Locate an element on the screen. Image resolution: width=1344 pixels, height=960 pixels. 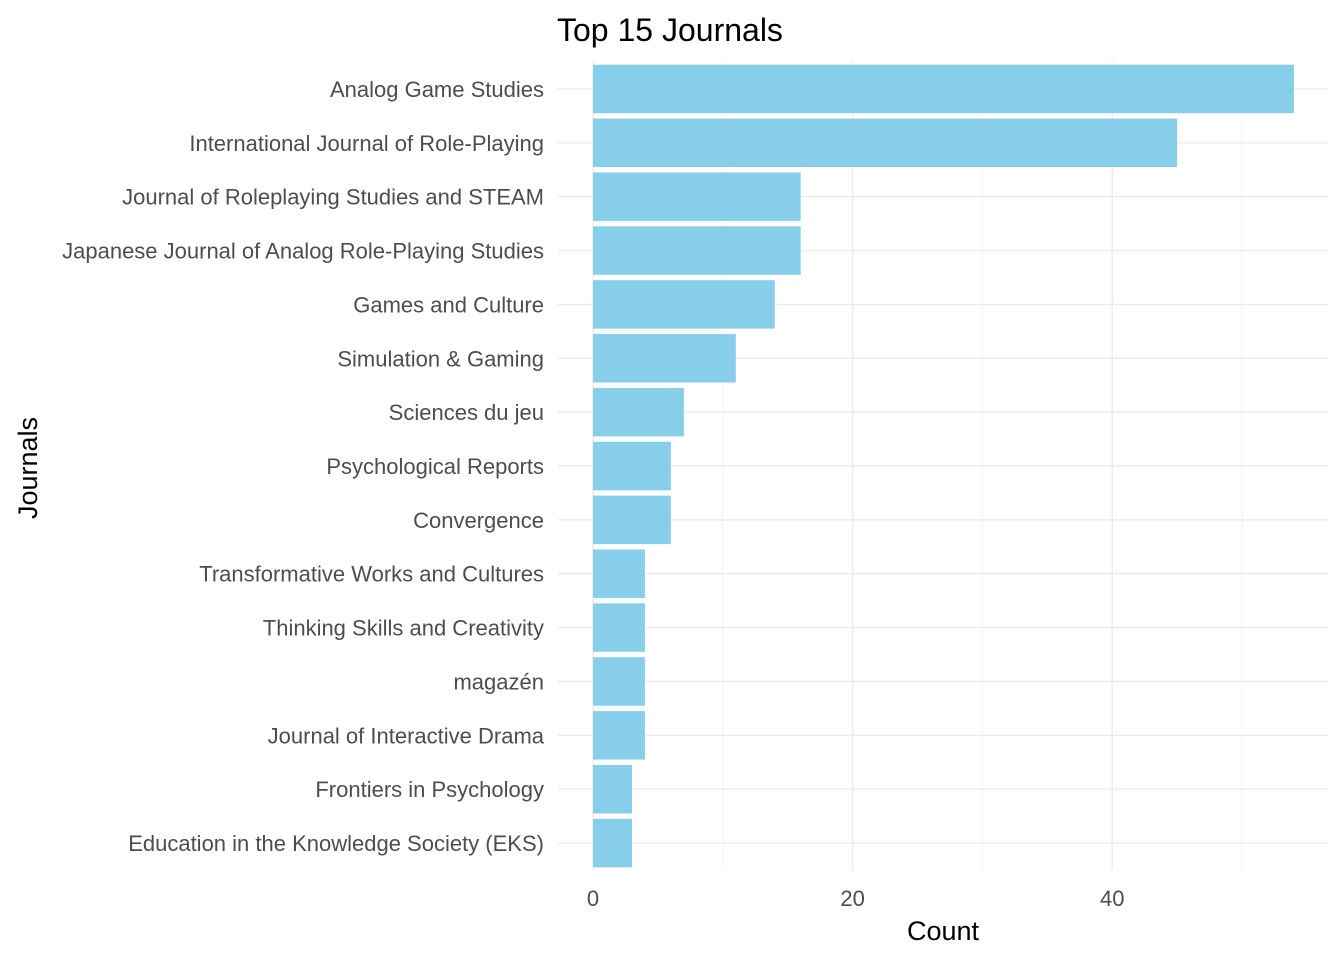
category-label: Thinking Skills and Creativity is located at coordinates (403, 628).